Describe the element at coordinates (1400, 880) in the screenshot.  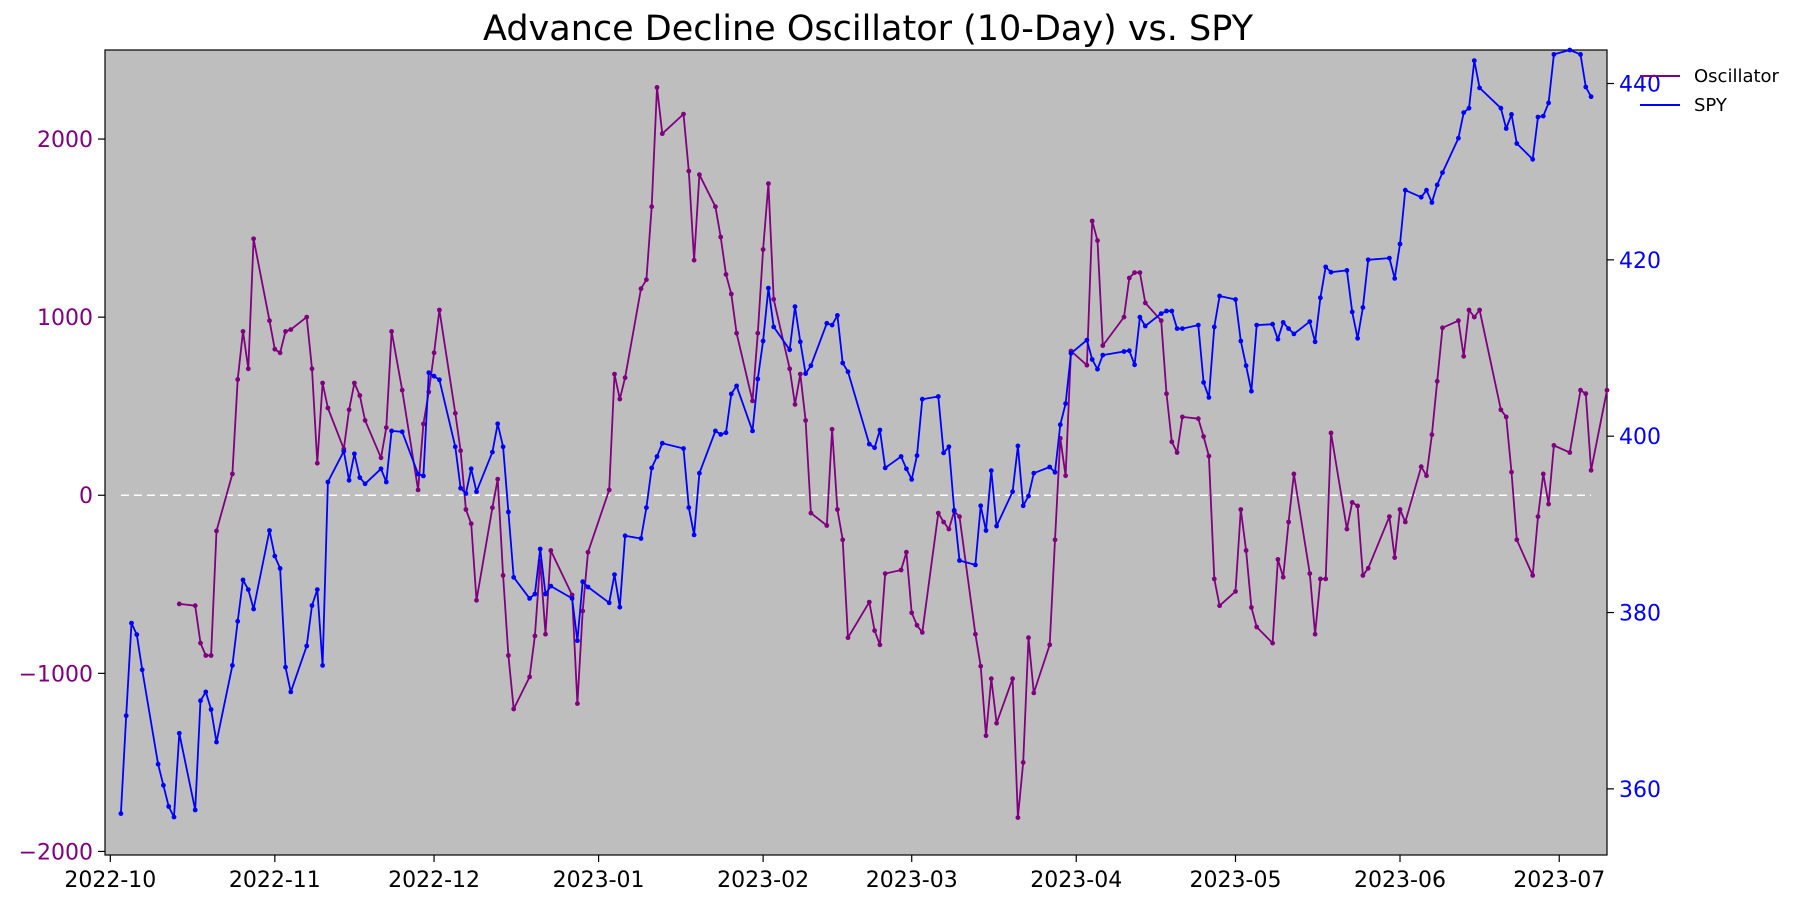
I see `x-tick-label: 2023-06` at that location.